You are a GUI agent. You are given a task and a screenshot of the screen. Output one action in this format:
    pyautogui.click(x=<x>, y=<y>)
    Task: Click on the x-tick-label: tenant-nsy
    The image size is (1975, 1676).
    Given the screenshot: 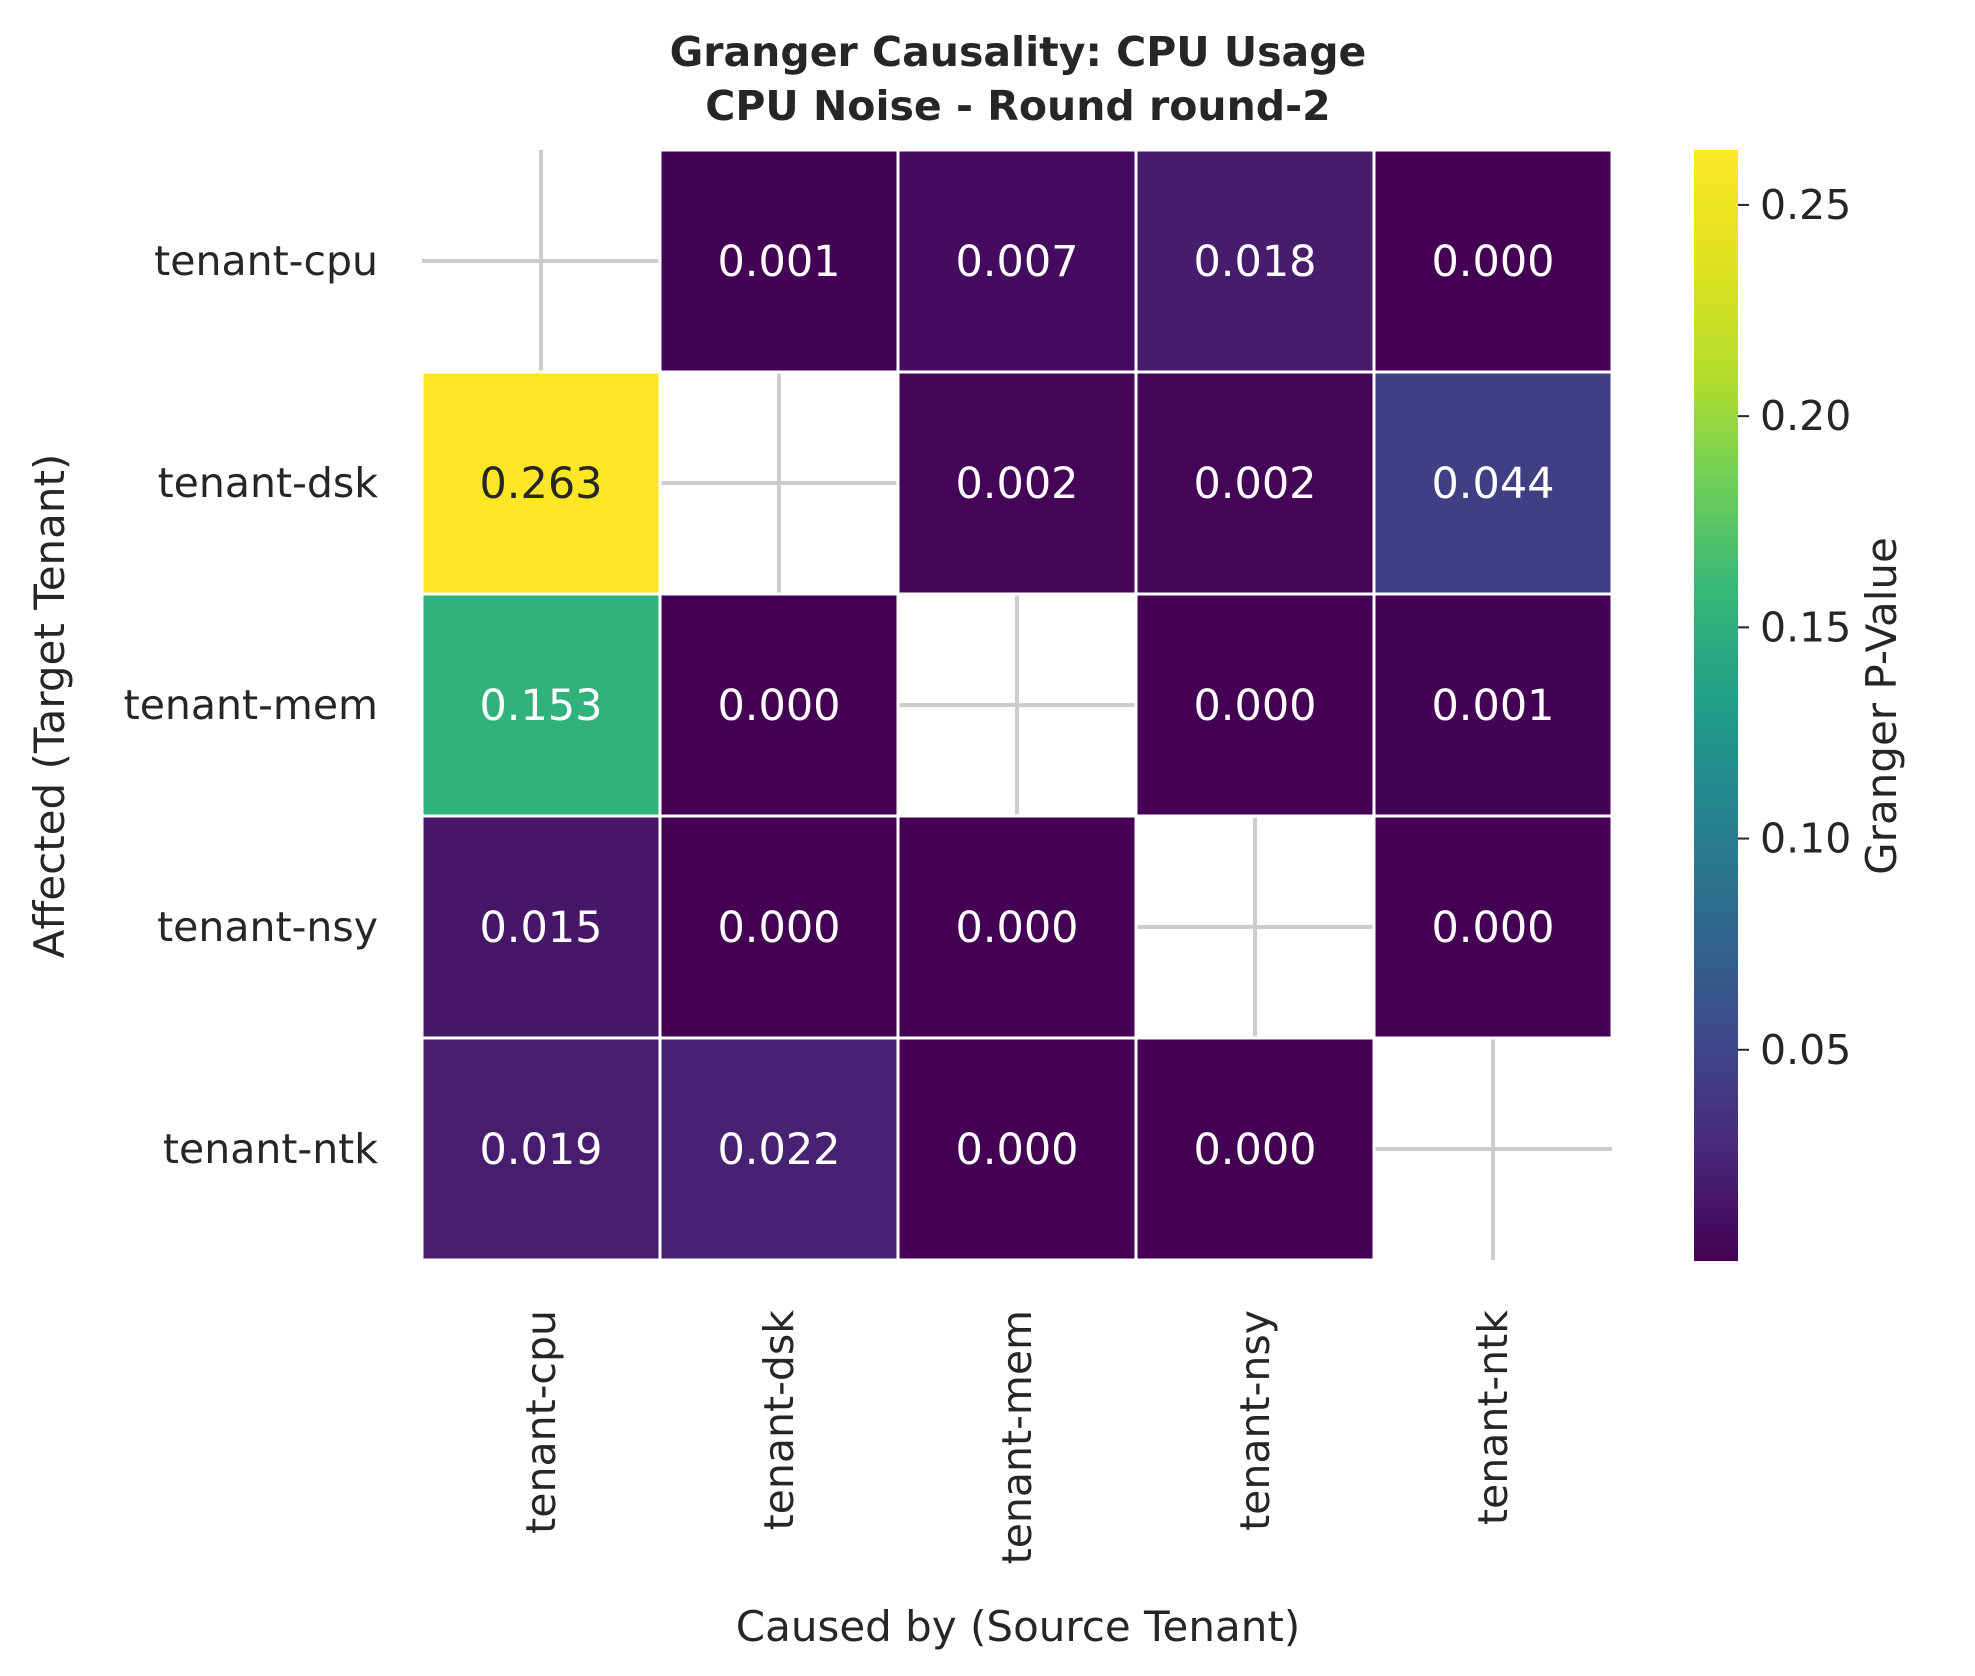 What is the action you would take?
    pyautogui.click(x=1255, y=1420)
    